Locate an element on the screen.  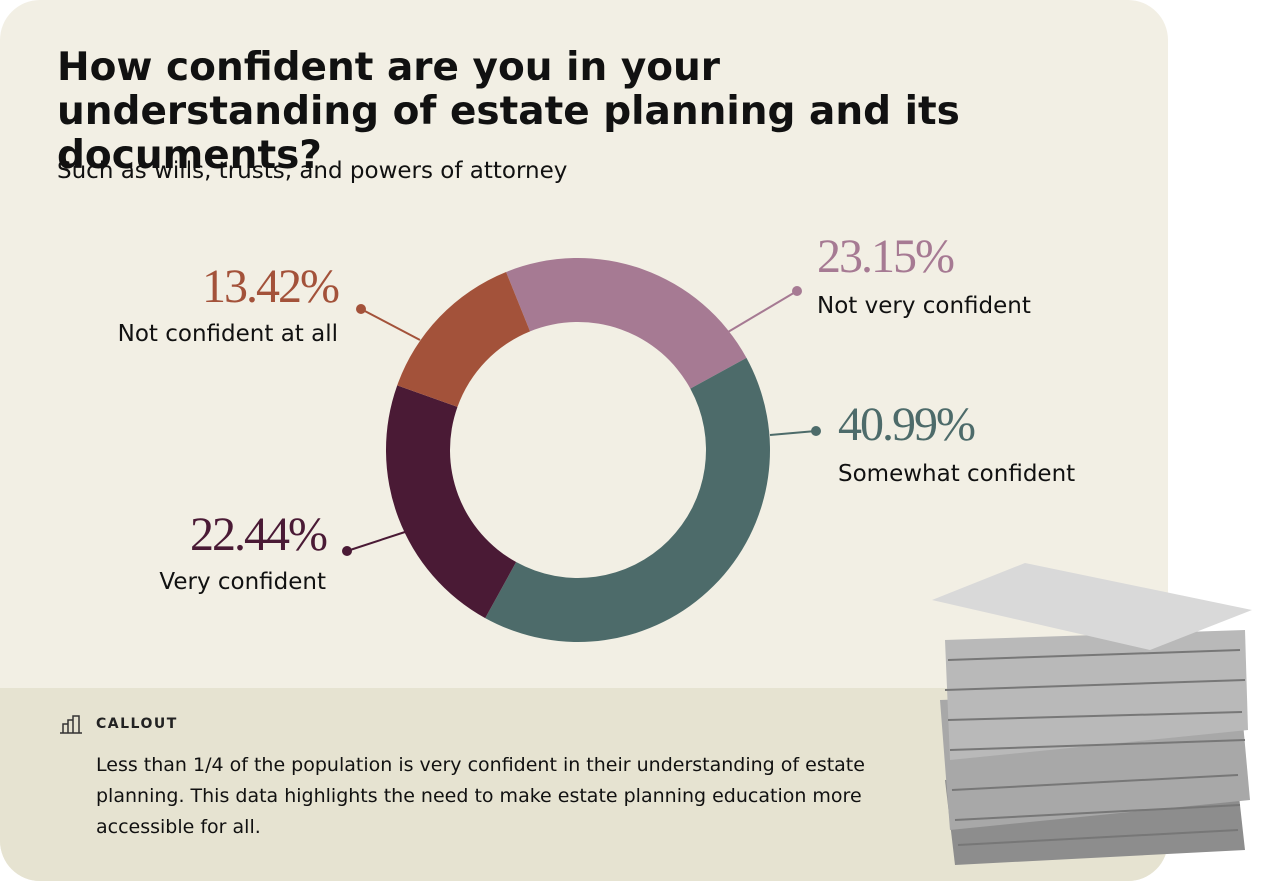
value-label: 40.99% is located at coordinates (906, 424).